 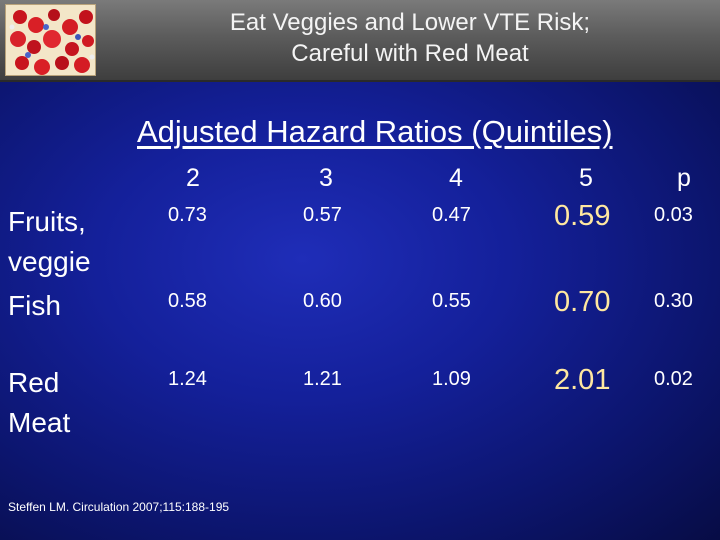 What do you see at coordinates (684, 178) in the screenshot?
I see `column-header-p: p` at bounding box center [684, 178].